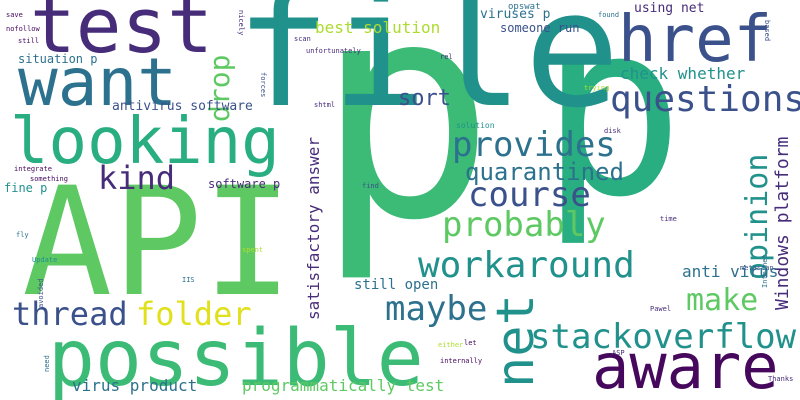 The width and height of the screenshot is (800, 400). What do you see at coordinates (515, 14) in the screenshot?
I see `word-viruses-p: viruses p` at bounding box center [515, 14].